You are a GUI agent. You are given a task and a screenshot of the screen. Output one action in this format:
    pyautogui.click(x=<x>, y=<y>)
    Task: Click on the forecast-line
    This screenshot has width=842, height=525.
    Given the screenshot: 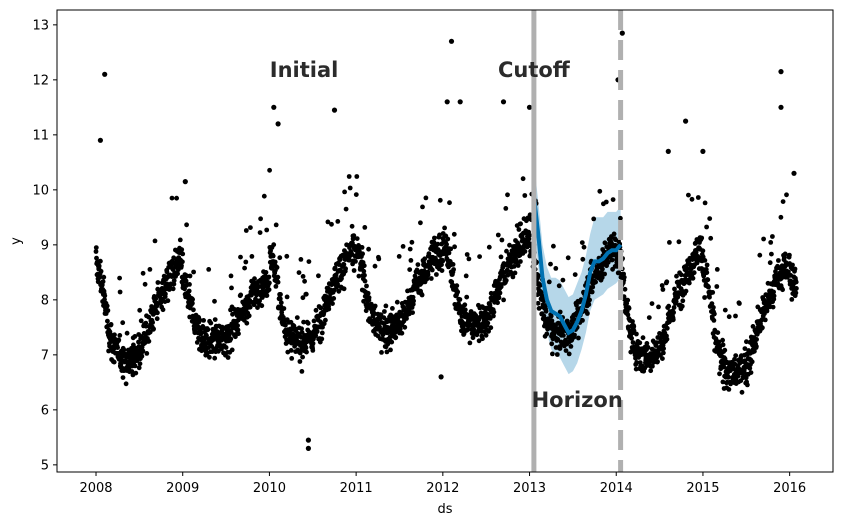 What is the action you would take?
    pyautogui.click(x=577, y=265)
    